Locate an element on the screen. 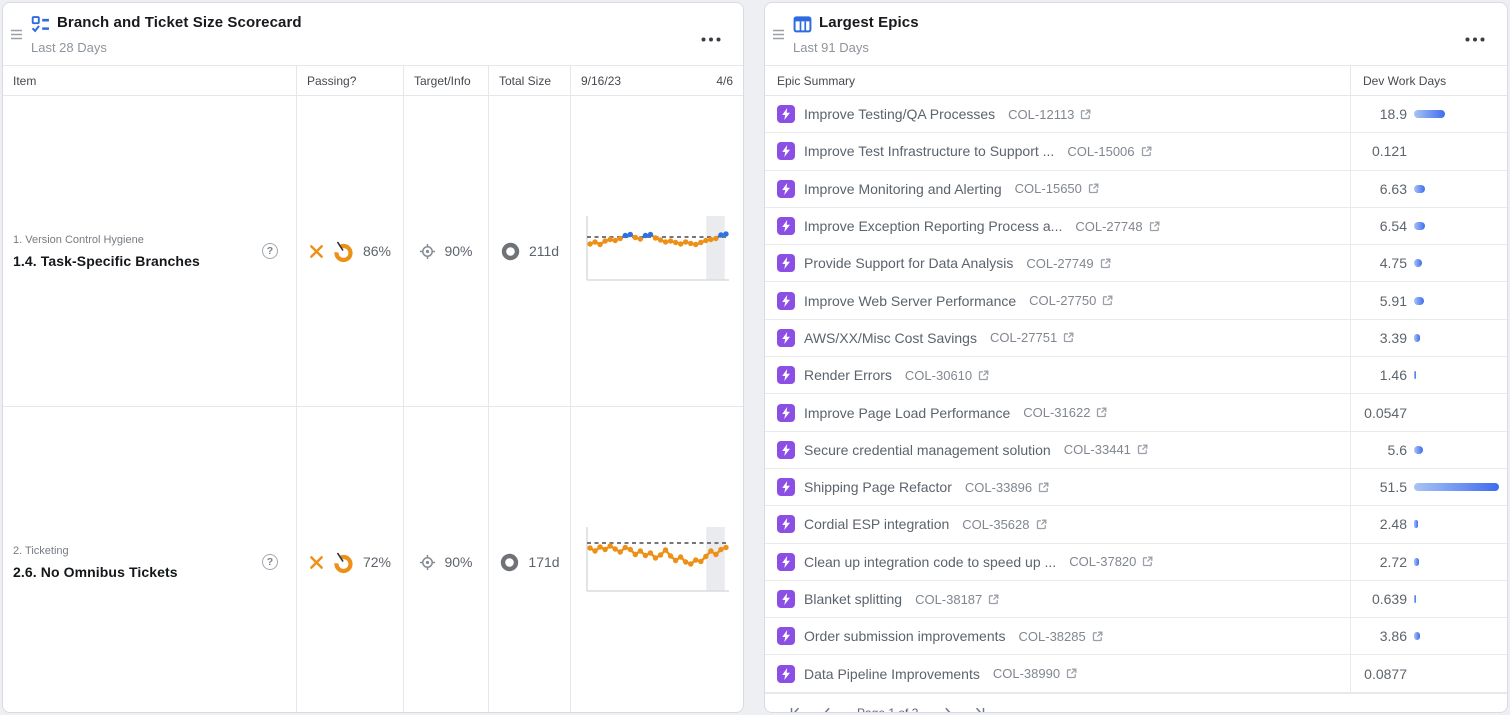 The width and height of the screenshot is (1510, 715). scorecard-title: Branch and Ticket Size Scorecard is located at coordinates (179, 22).